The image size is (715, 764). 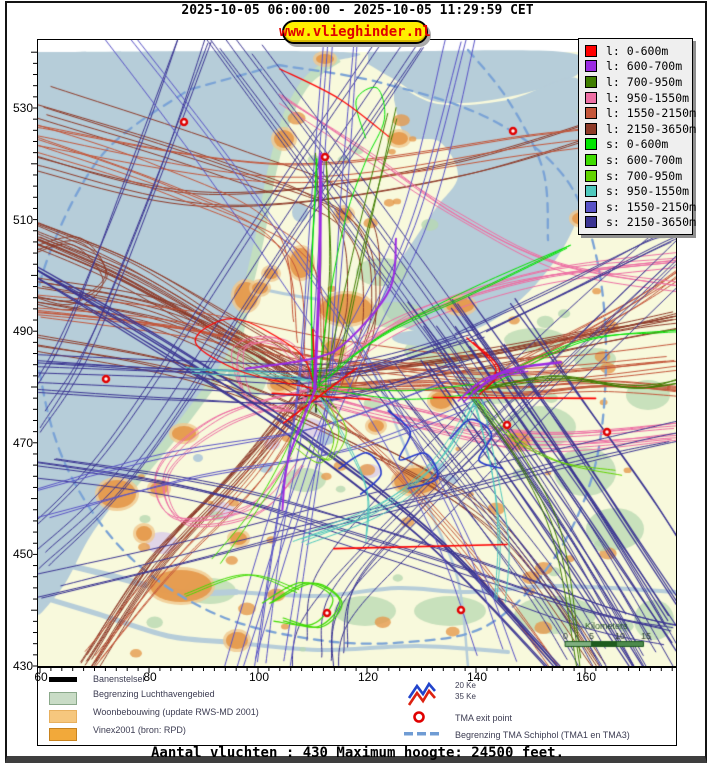 I want to click on legend-label: s: 0-600m, so click(x=637, y=144).